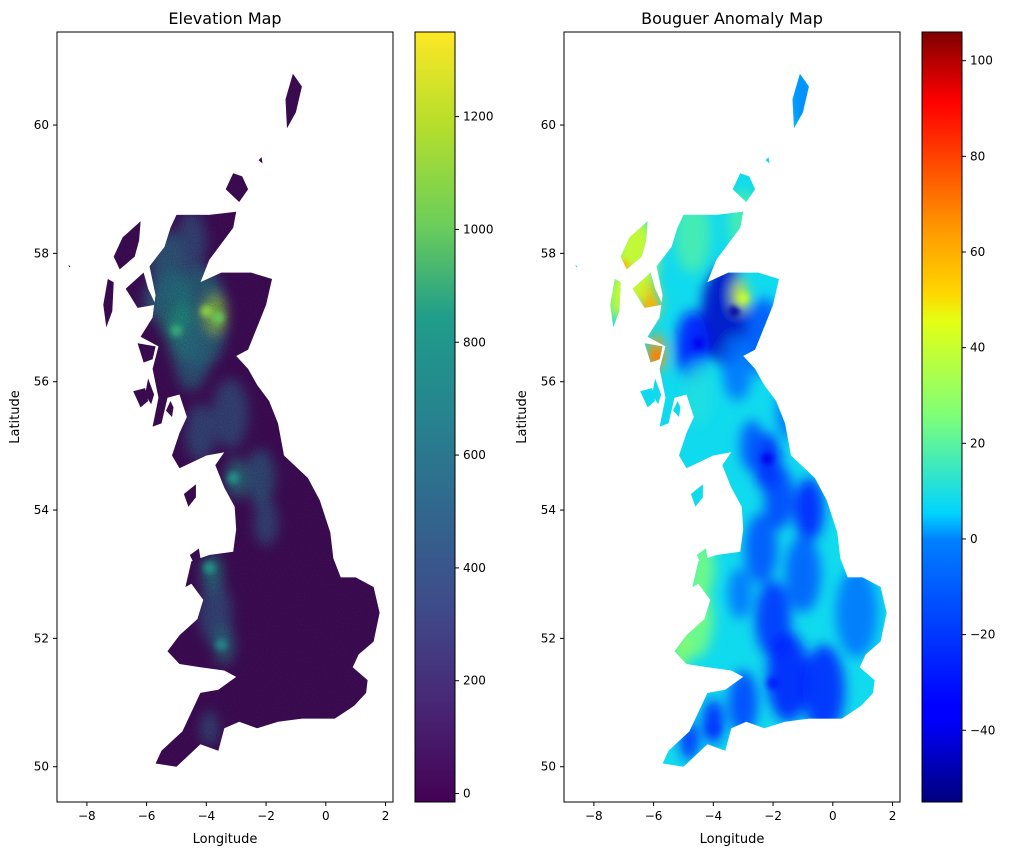 This screenshot has width=1010, height=859. I want to click on colorbar-tick-label: 100, so click(981, 61).